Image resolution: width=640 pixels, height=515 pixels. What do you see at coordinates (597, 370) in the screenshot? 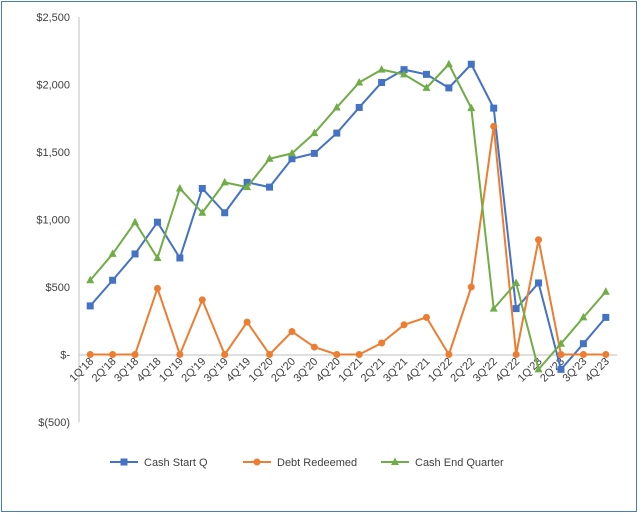
I see `x-tick-label: 4Q'23` at bounding box center [597, 370].